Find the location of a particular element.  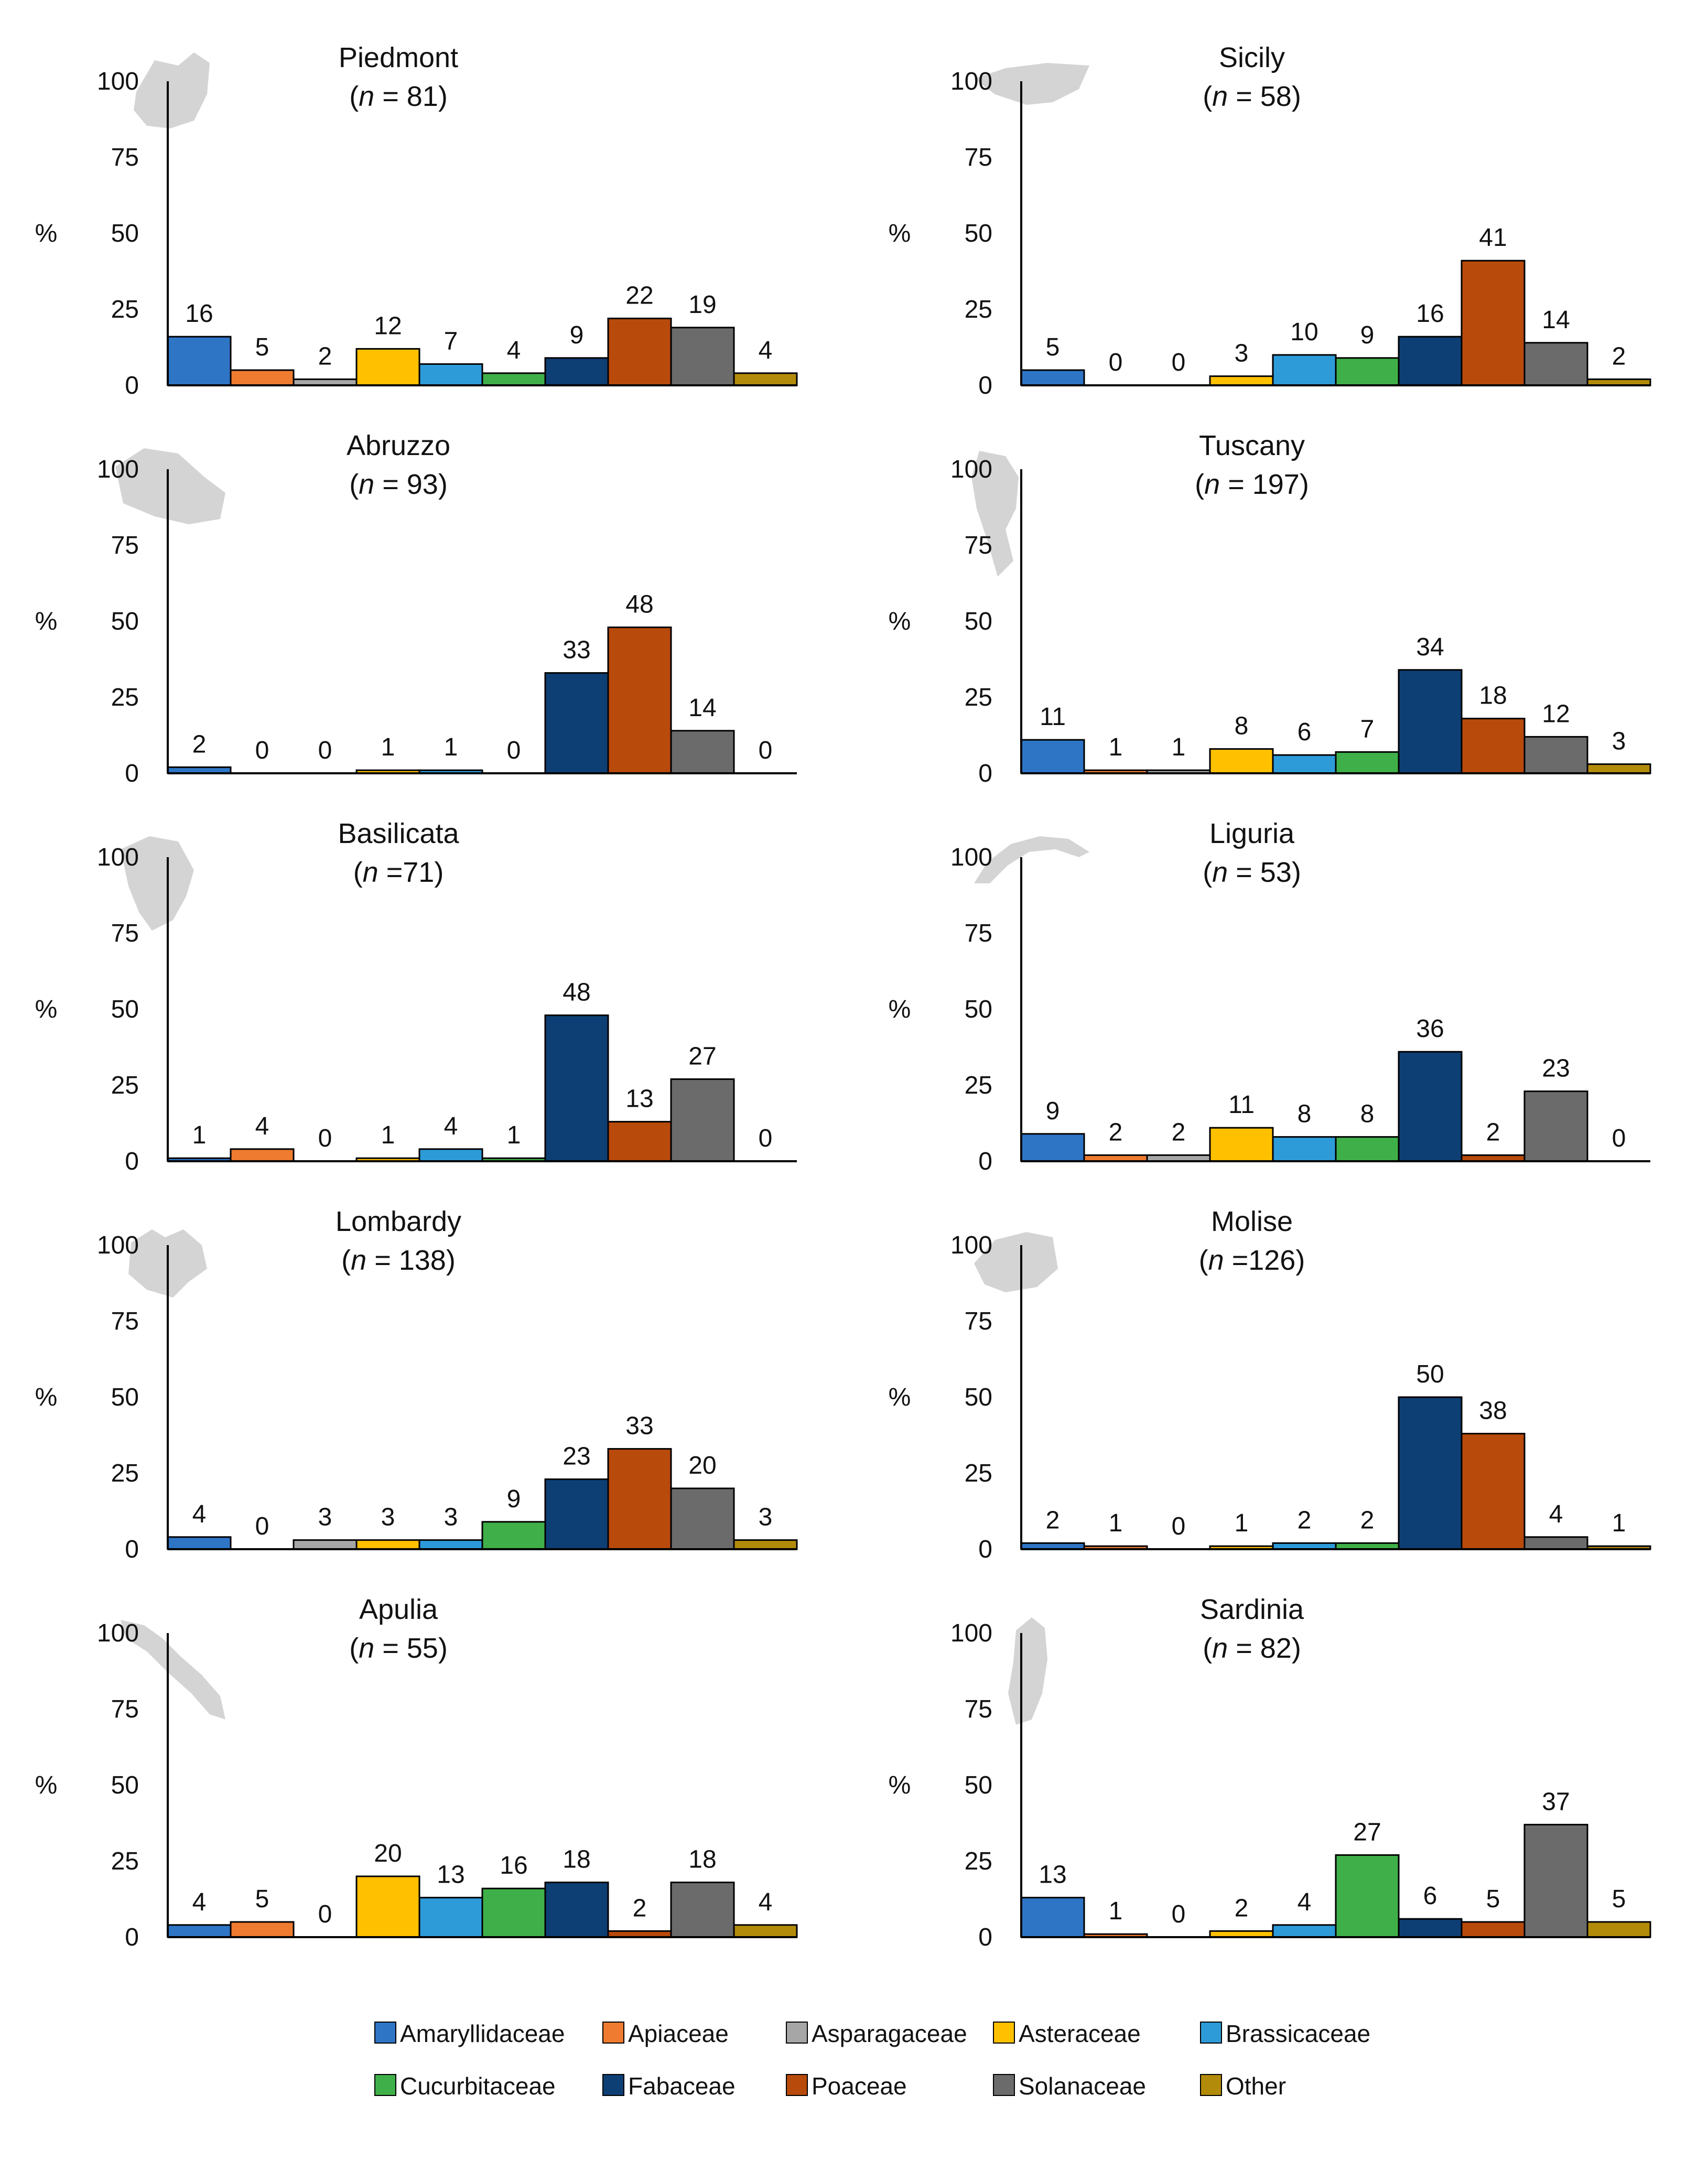

legend-label: Asteraceae is located at coordinates (1080, 2034).